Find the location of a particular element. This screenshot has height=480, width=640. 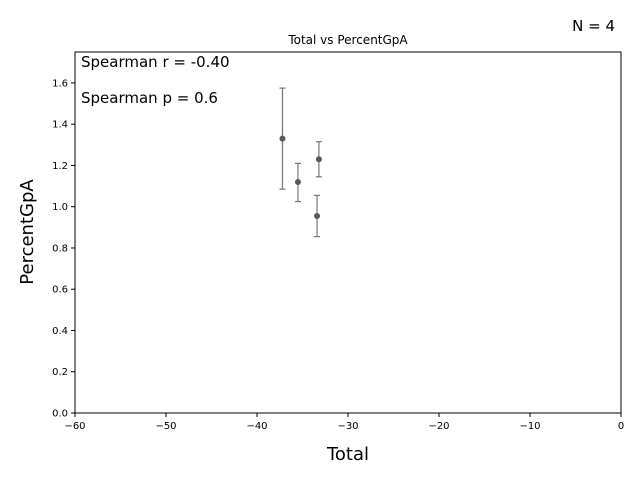

y-tick-label: 0.4 is located at coordinates (60, 331).